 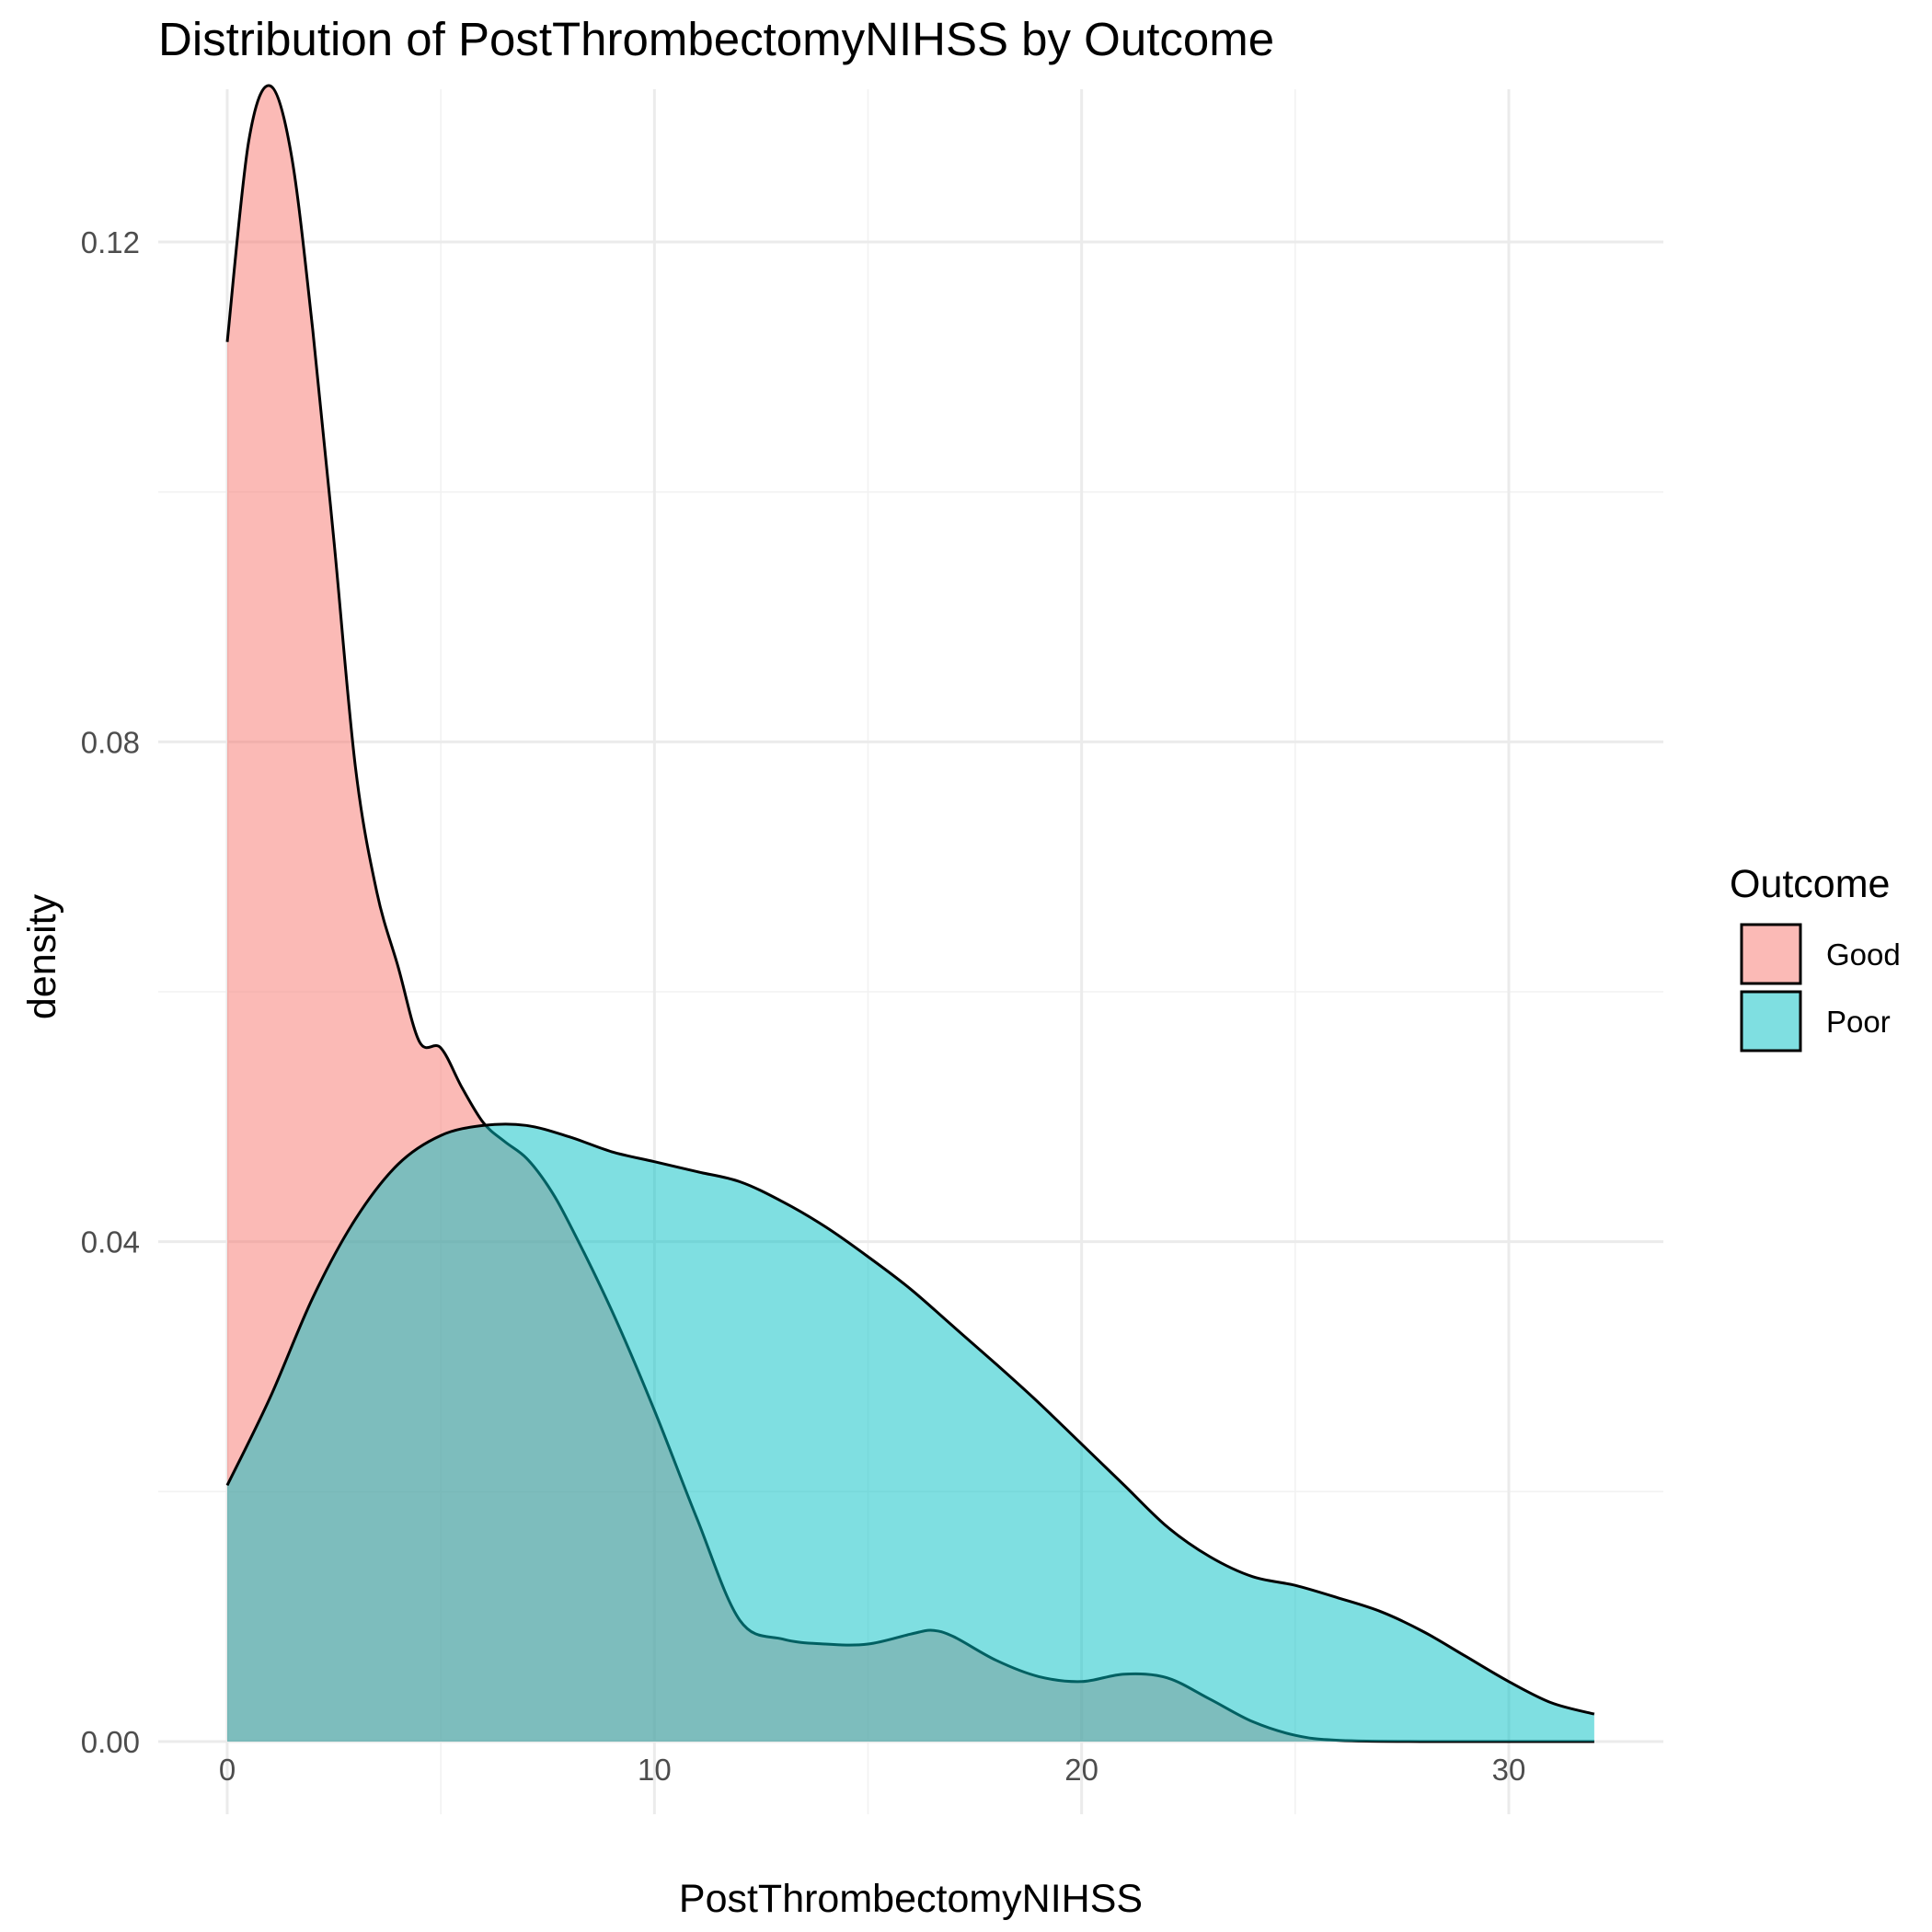 What do you see at coordinates (110, 1742) in the screenshot?
I see `y-tick-label: 0.00` at bounding box center [110, 1742].